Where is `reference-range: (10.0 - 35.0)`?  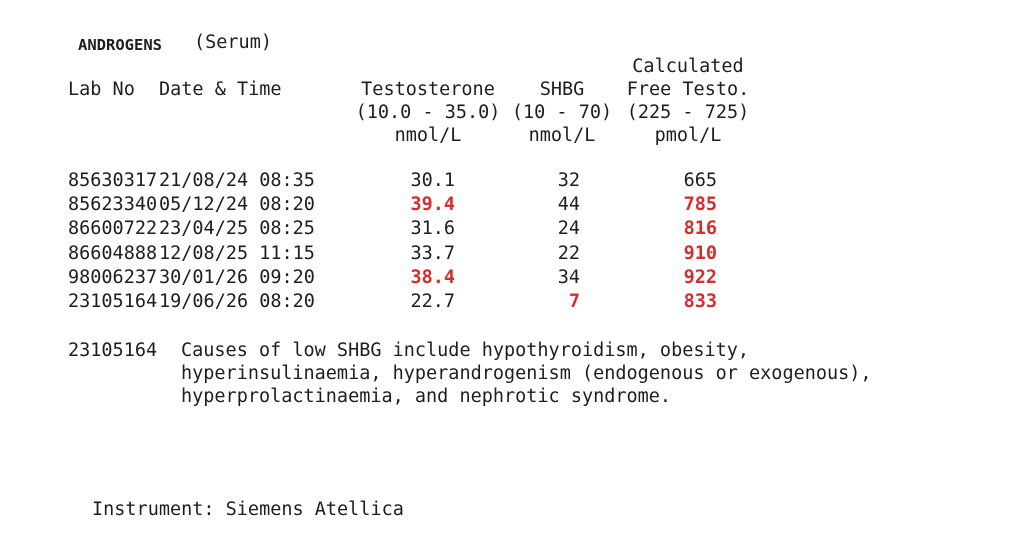
reference-range: (10.0 - 35.0) is located at coordinates (428, 112).